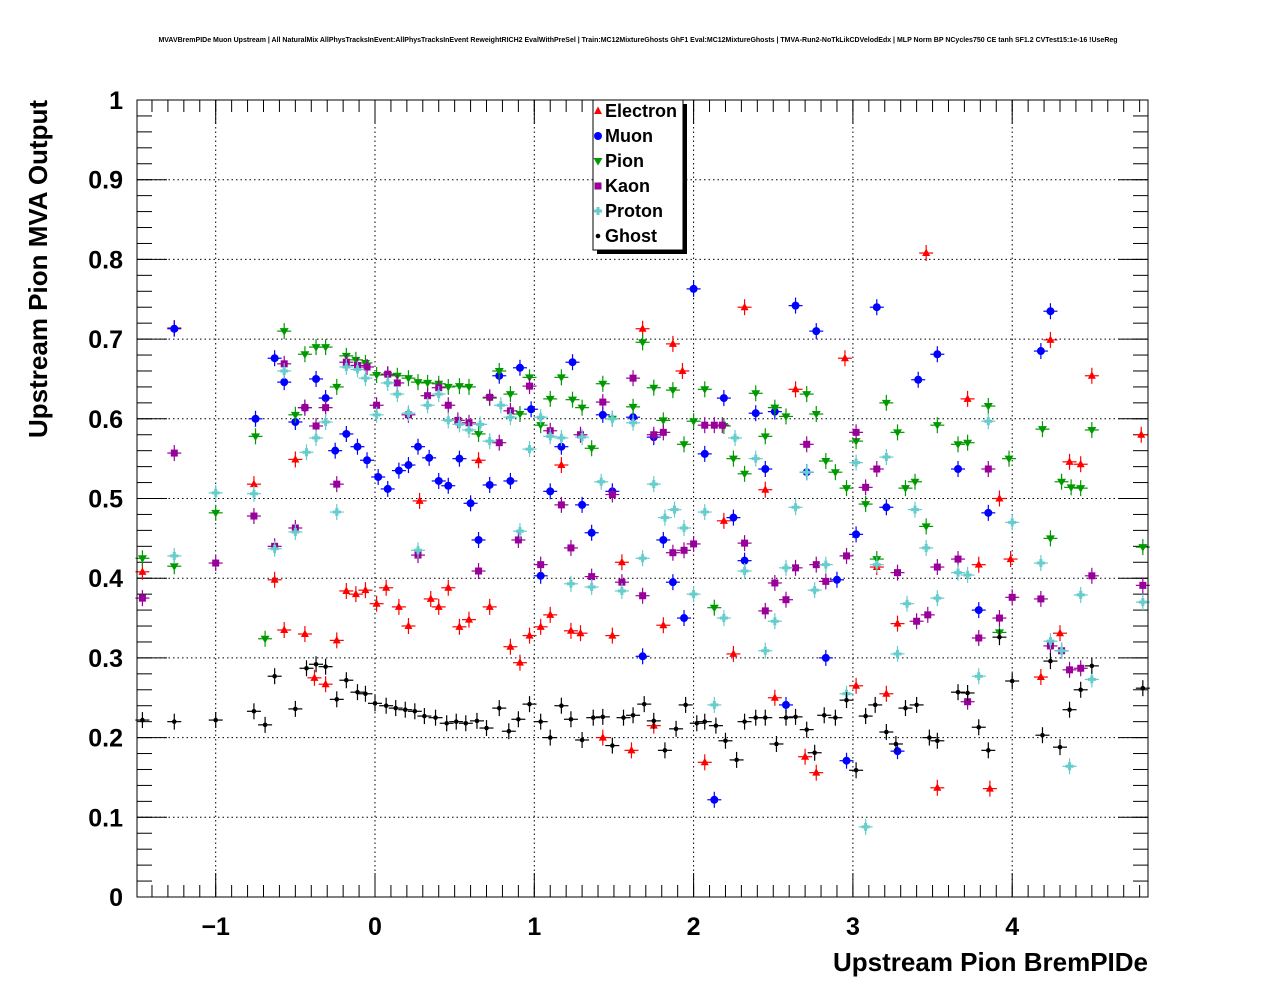 The image size is (1276, 996). Describe the element at coordinates (105, 818) in the screenshot. I see `y-tick-label: 0.1` at that location.